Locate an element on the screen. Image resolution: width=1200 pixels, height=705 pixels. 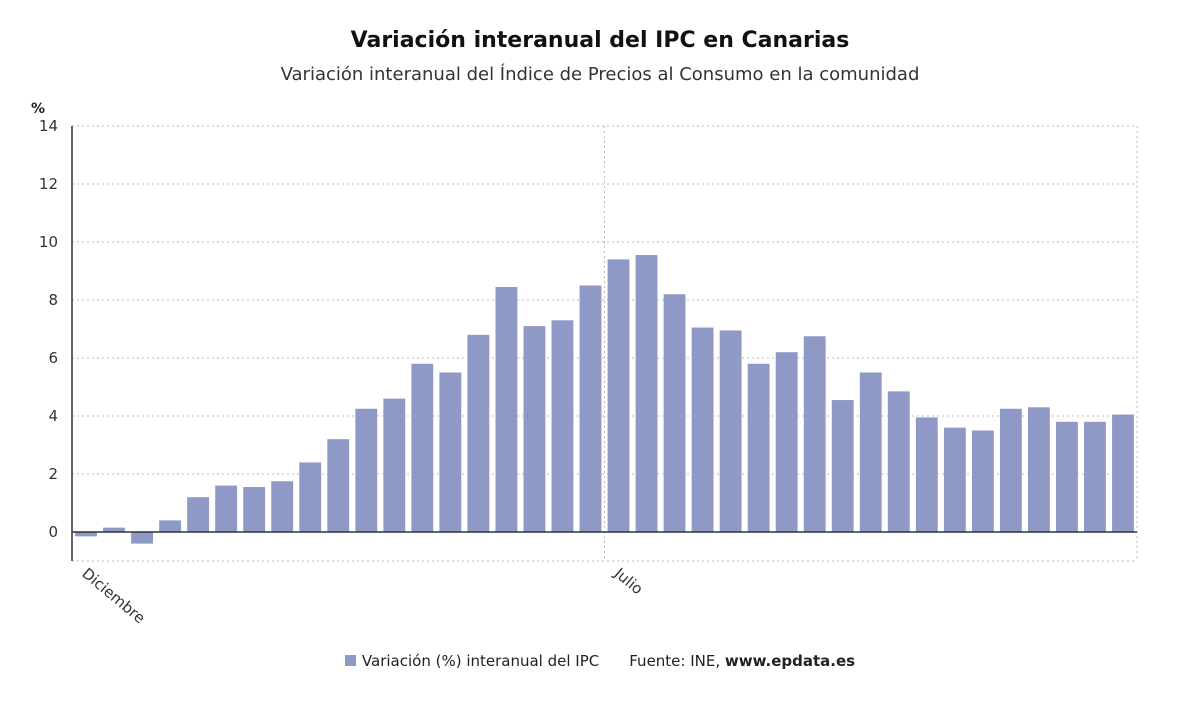
legend-swatch is located at coordinates (350, 660).